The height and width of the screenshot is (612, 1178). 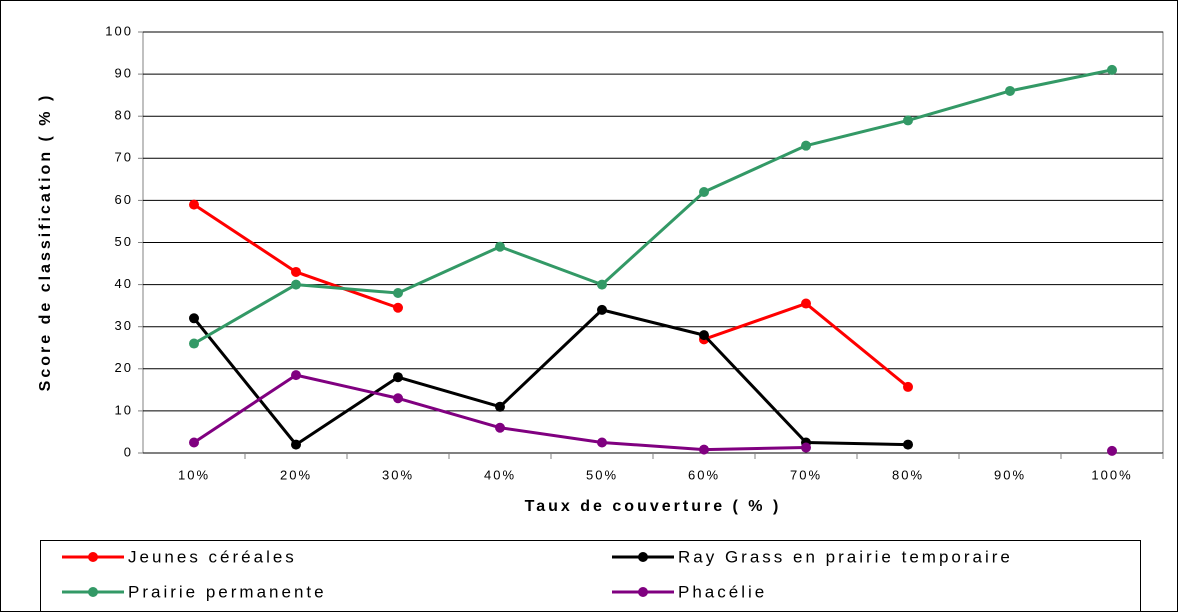 What do you see at coordinates (806, 474) in the screenshot?
I see `x-tick-label: 70%` at bounding box center [806, 474].